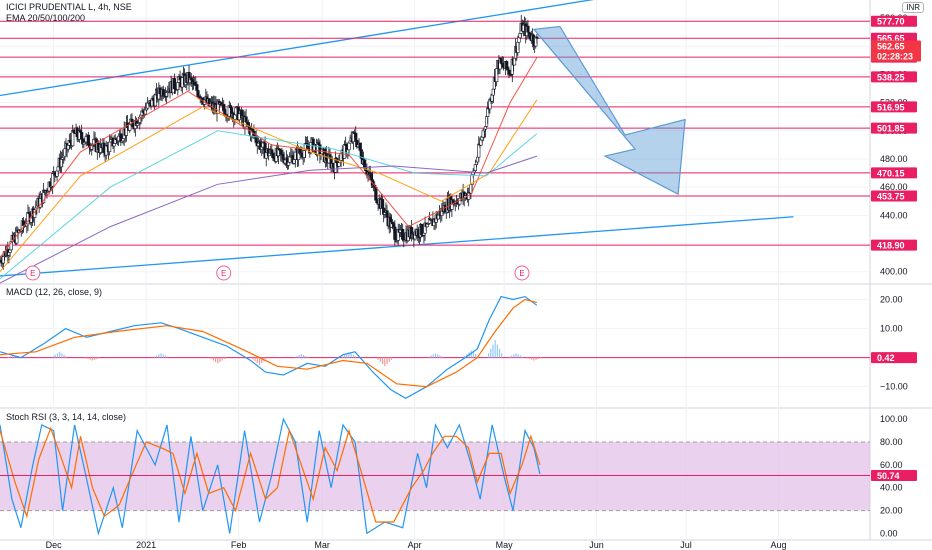  What do you see at coordinates (322, 545) in the screenshot?
I see `x-tick-label: Mar` at bounding box center [322, 545].